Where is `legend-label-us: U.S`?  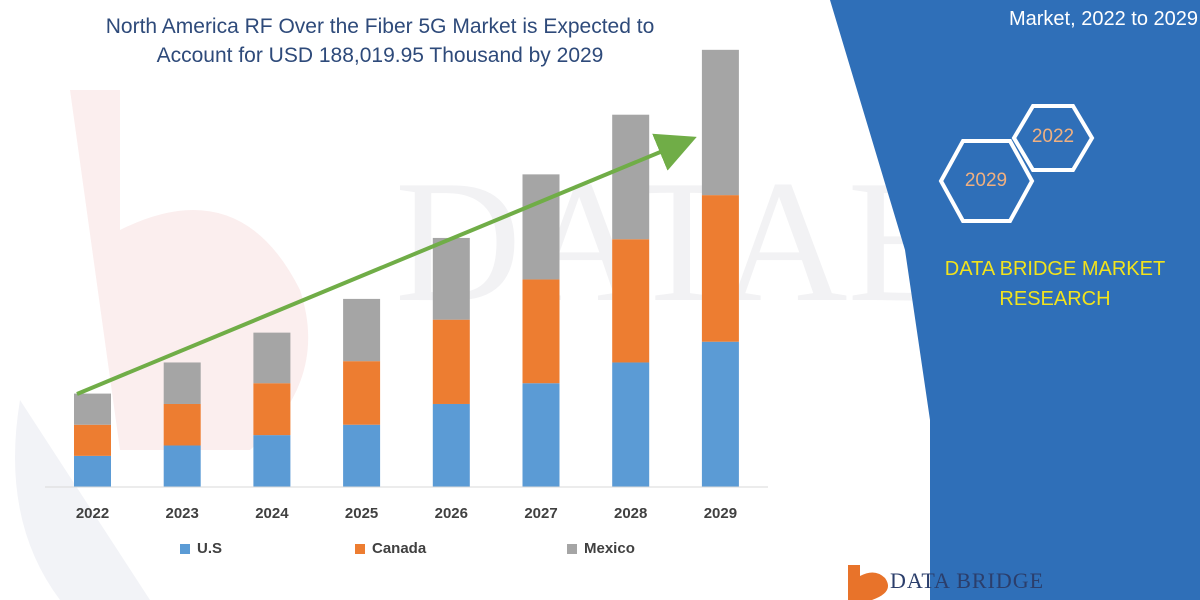 legend-label-us: U.S is located at coordinates (210, 548).